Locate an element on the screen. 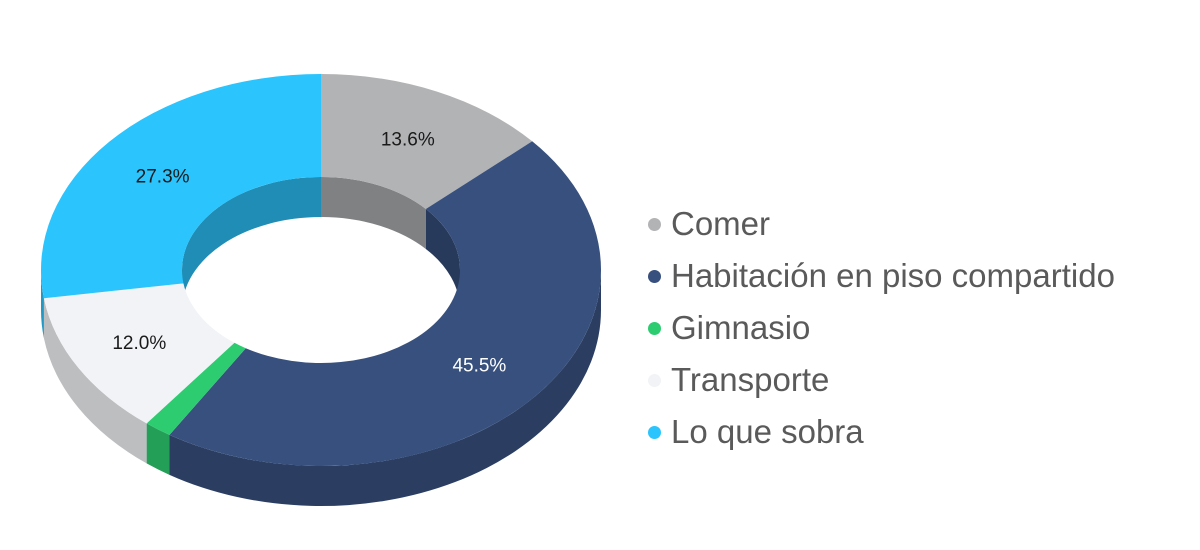 The width and height of the screenshot is (1200, 550). donut-label-group: 13.6% 45.5% 12.0% 27.3% is located at coordinates (309, 253).